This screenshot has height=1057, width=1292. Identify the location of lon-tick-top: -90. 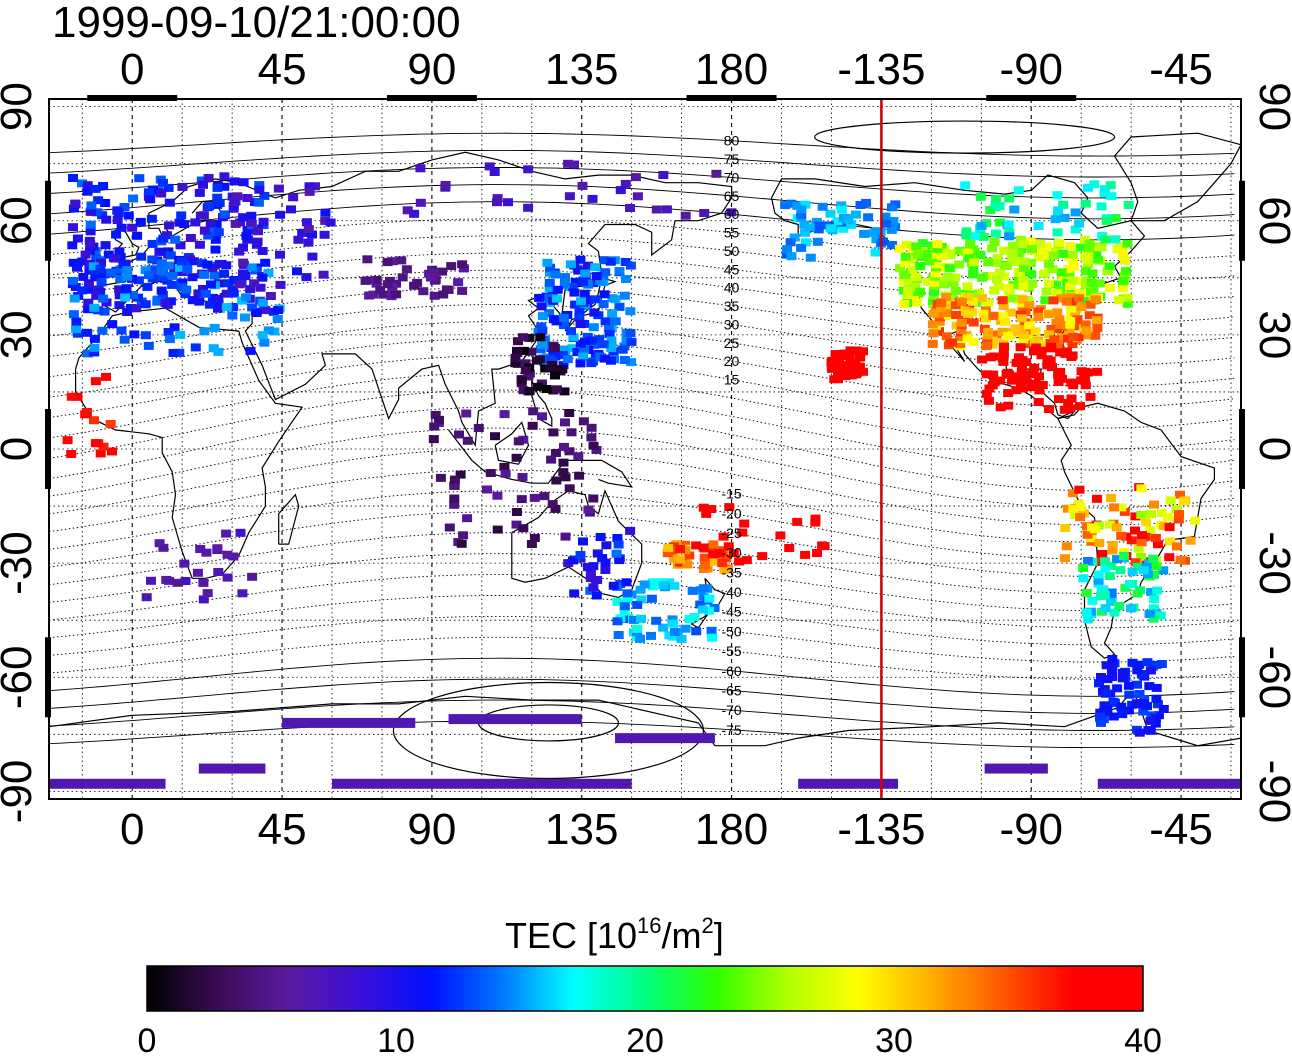
(1031, 69).